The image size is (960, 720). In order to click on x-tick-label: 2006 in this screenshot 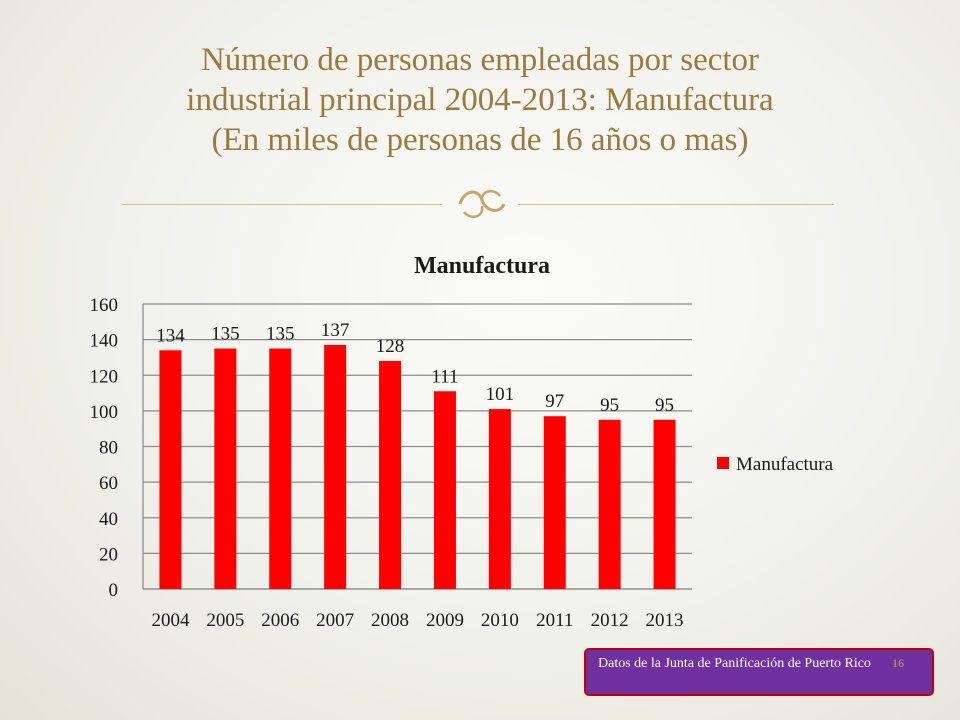, I will do `click(280, 620)`.